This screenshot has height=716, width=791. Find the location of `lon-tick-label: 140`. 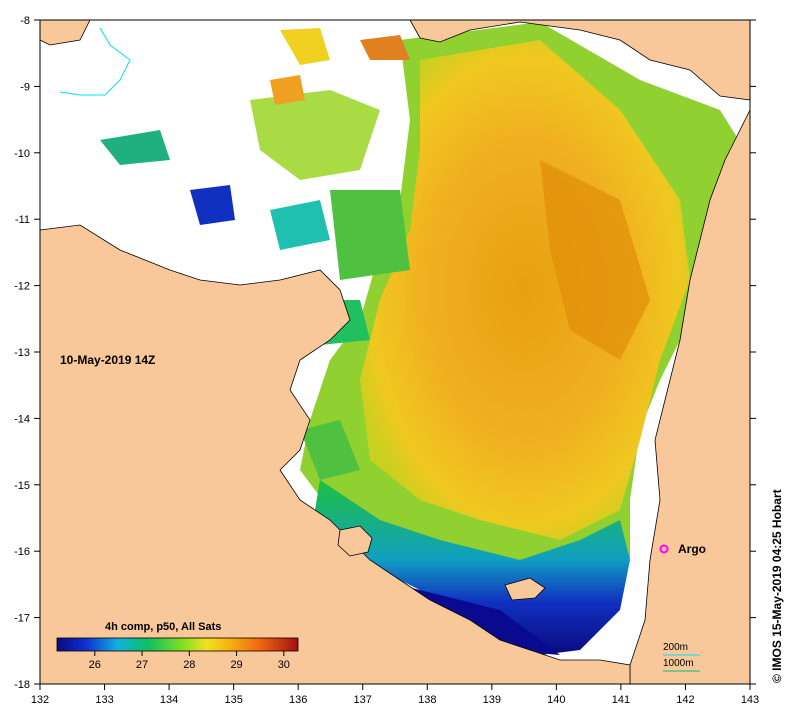

lon-tick-label: 140 is located at coordinates (556, 700).